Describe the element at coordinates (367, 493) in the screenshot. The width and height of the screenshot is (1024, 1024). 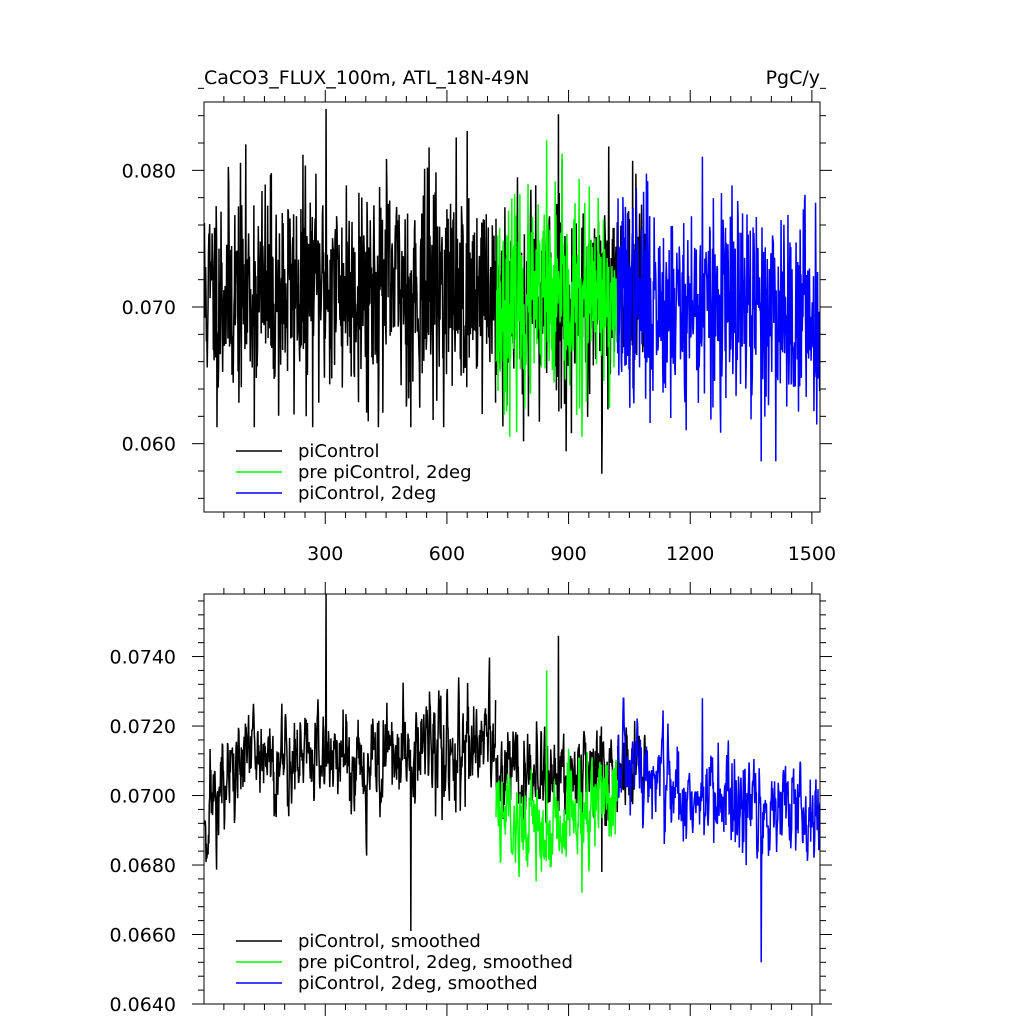
I see `legend-label: piControl, 2deg` at that location.